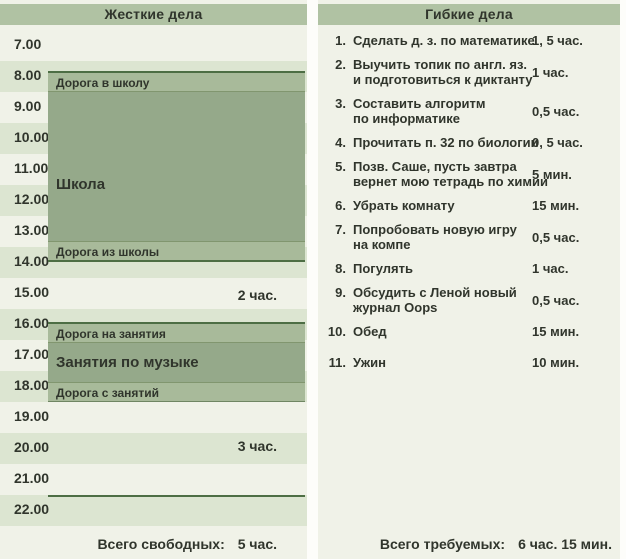 Image resolution: width=626 pixels, height=559 pixels. I want to click on item-text: Убрать комнату, so click(442, 205).